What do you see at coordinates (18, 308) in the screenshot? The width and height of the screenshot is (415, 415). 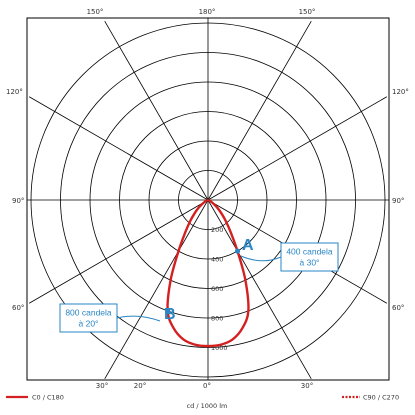 I see `tick-left-60: 60°` at bounding box center [18, 308].